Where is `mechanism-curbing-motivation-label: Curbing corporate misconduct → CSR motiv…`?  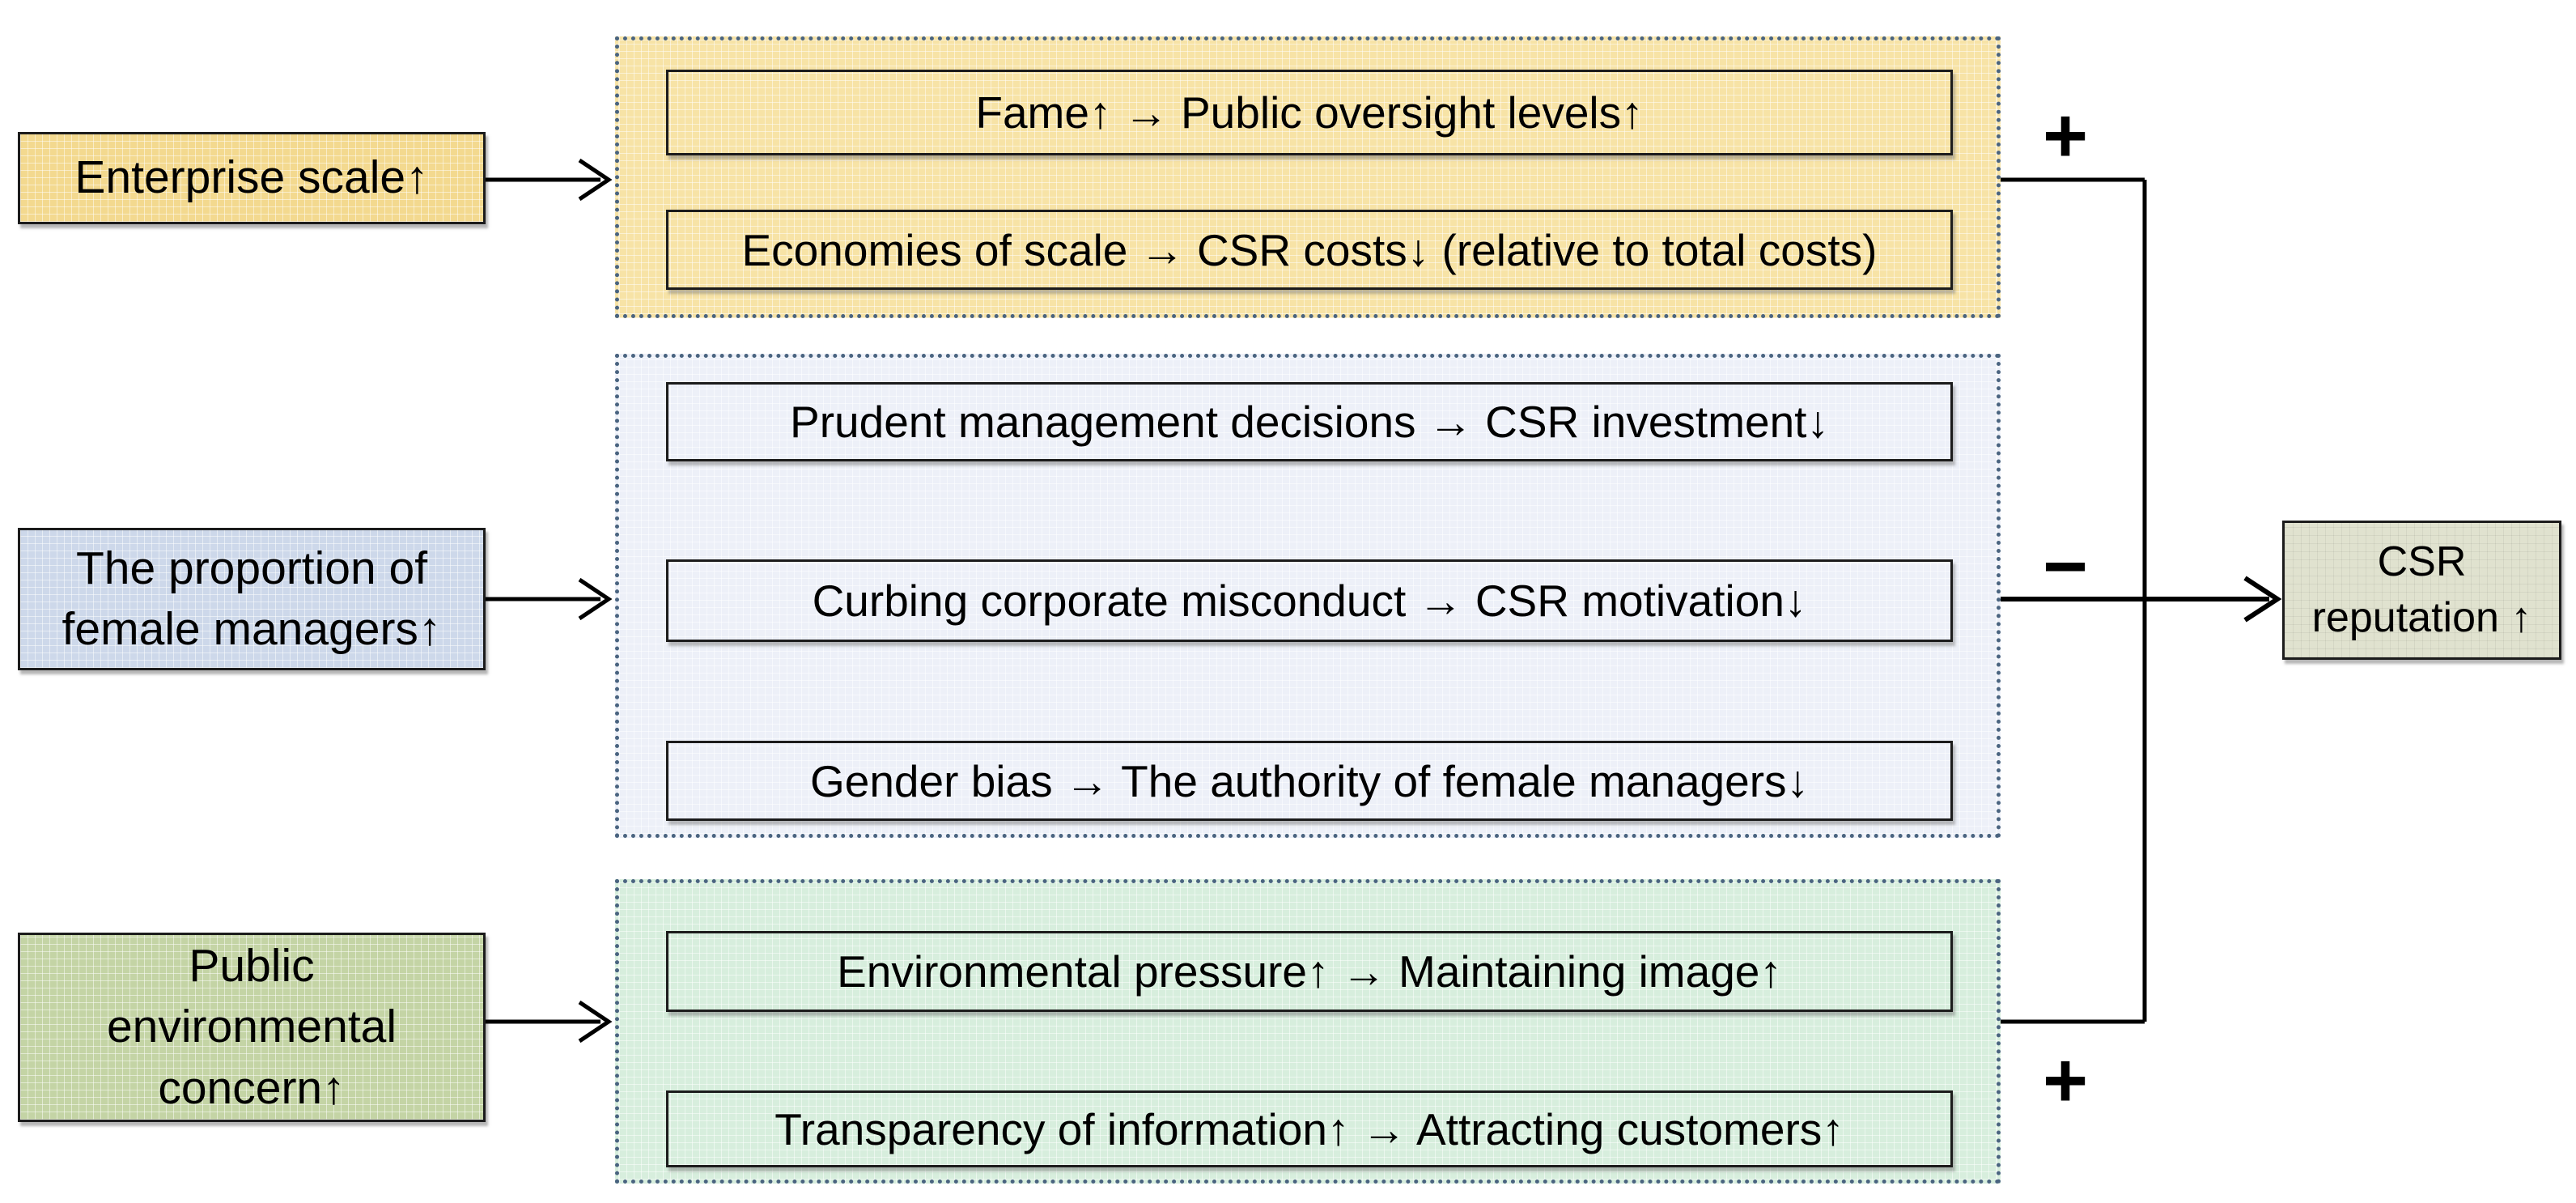
mechanism-curbing-motivation-label: Curbing corporate misconduct → CSR motiv… is located at coordinates (1309, 601).